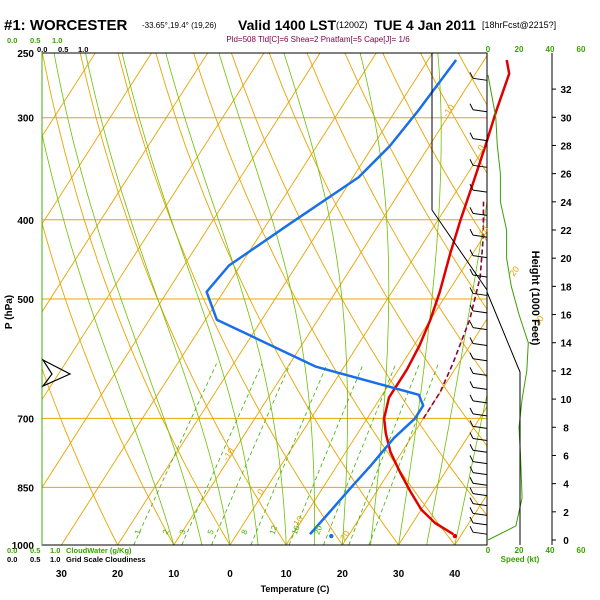 The height and width of the screenshot is (600, 600). Describe the element at coordinates (566, 203) in the screenshot. I see `height-tick-24: 24` at that location.